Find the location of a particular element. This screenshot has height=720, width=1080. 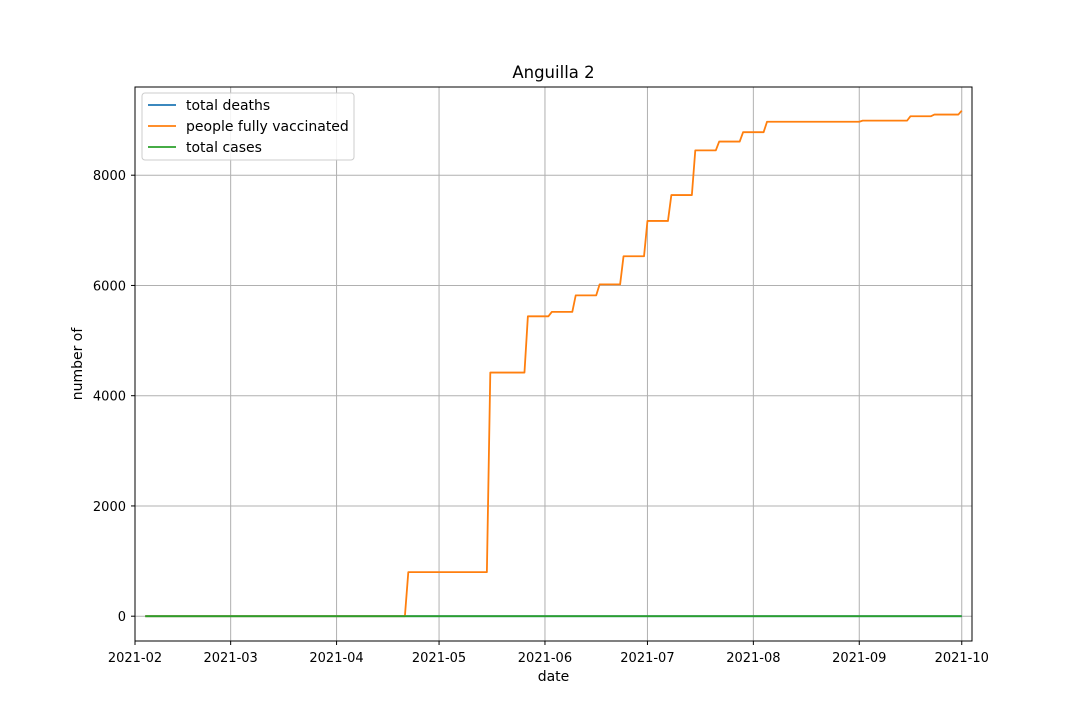

x-tick-label: 2021-10 is located at coordinates (962, 658).